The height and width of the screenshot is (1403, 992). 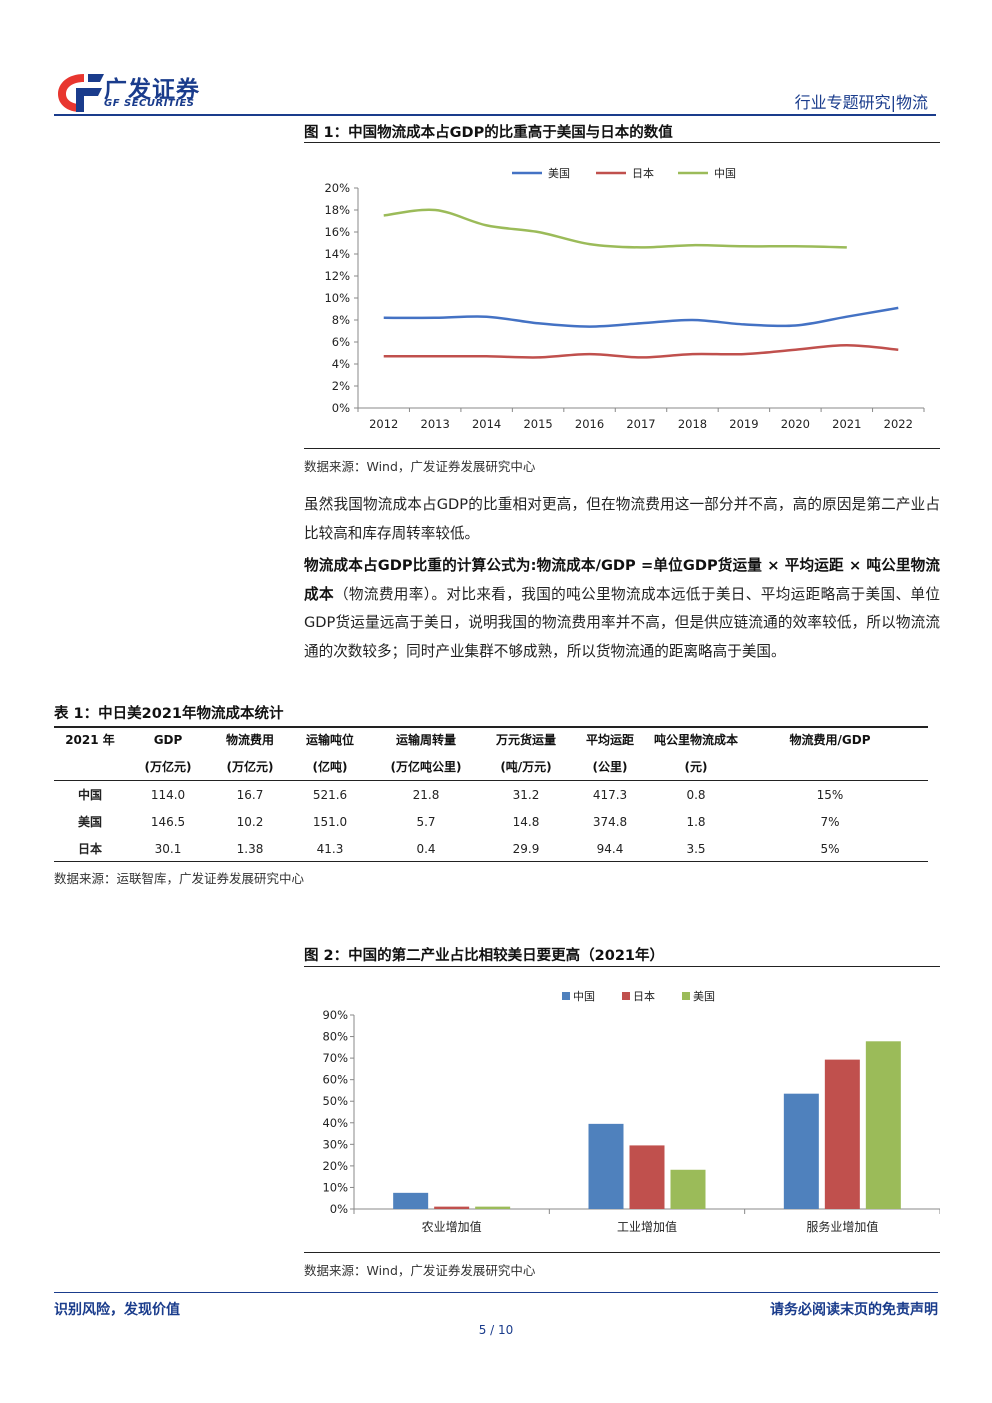 What do you see at coordinates (250, 849) in the screenshot?
I see `table-cell: 1.38` at bounding box center [250, 849].